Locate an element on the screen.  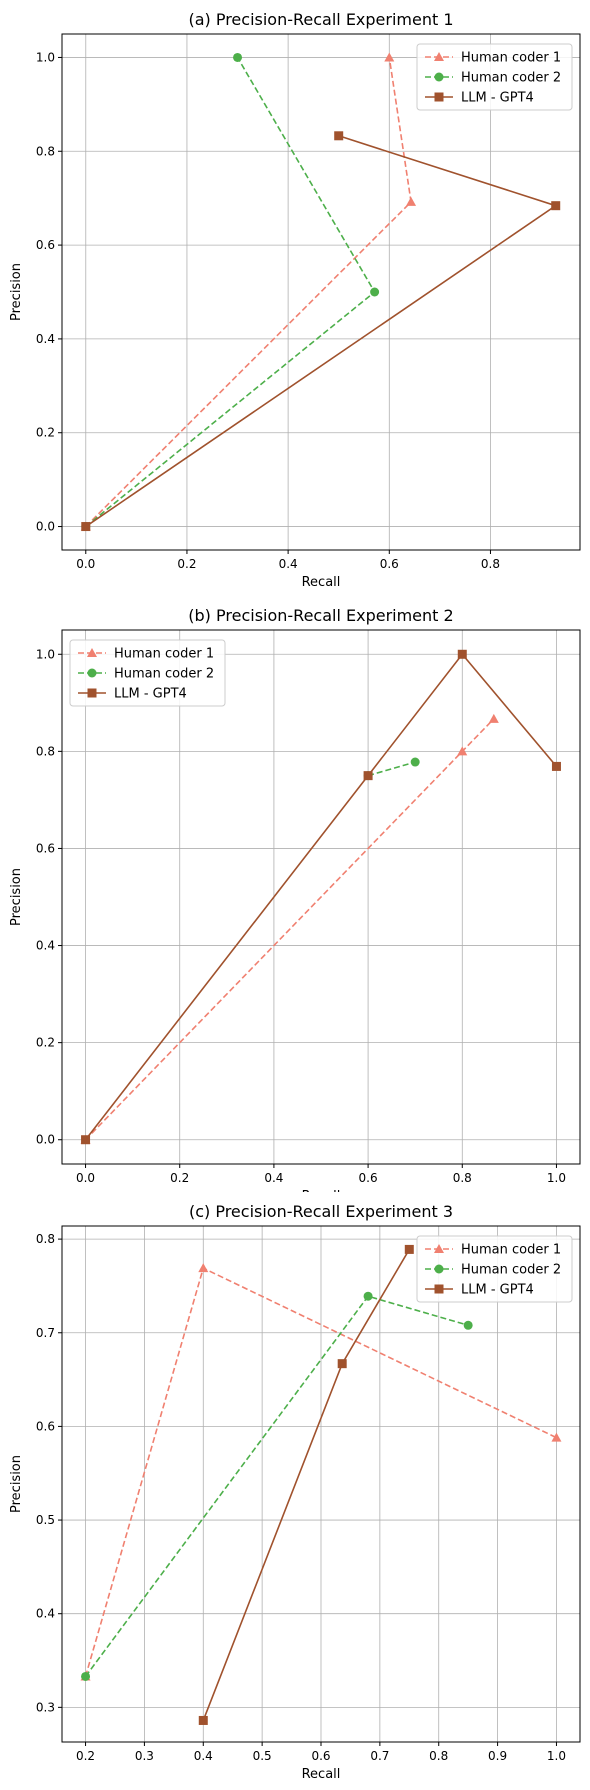
x-tick-label: 0.5 is located at coordinates (262, 1756).